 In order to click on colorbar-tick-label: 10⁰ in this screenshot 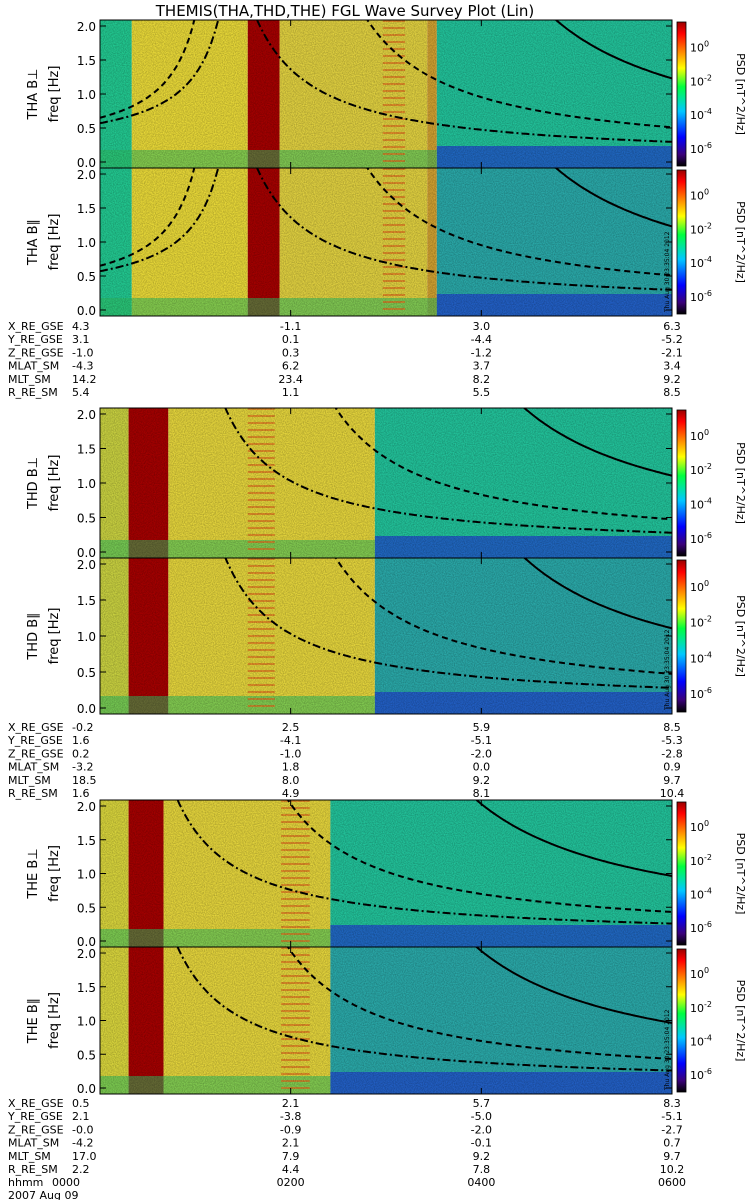, I will do `click(699, 46)`.